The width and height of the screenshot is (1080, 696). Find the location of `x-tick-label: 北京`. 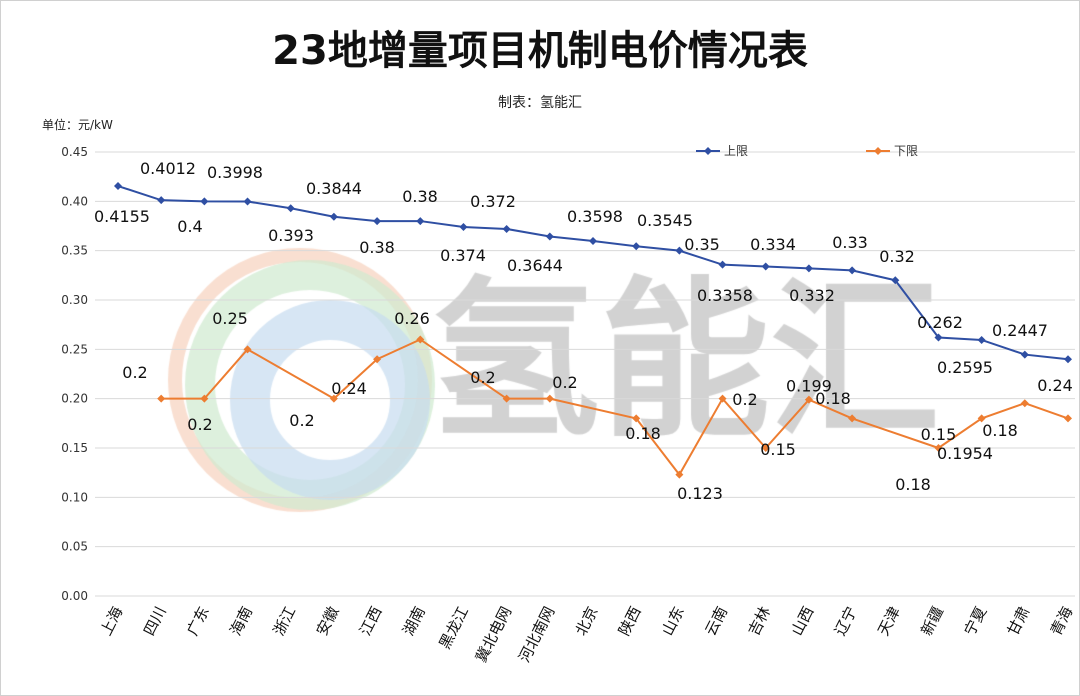

x-tick-label: 北京 is located at coordinates (587, 621).